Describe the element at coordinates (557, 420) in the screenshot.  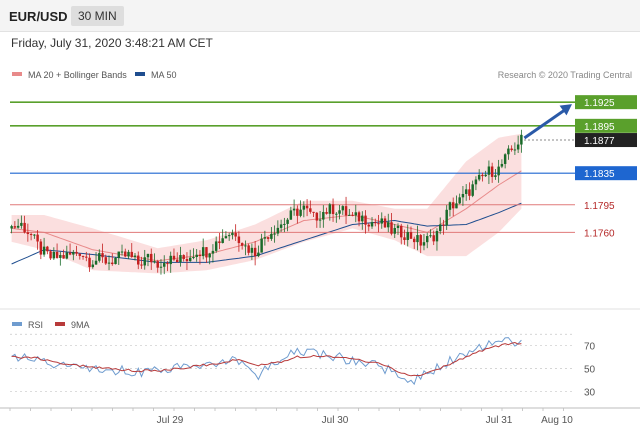
I see `x-tick-label: Aug 10` at that location.